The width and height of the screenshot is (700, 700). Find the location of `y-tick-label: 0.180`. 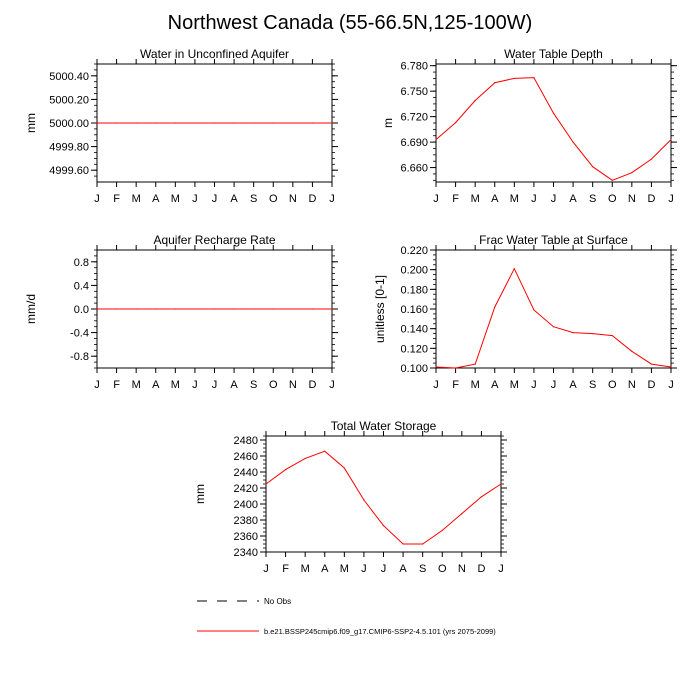

y-tick-label: 0.180 is located at coordinates (414, 290).